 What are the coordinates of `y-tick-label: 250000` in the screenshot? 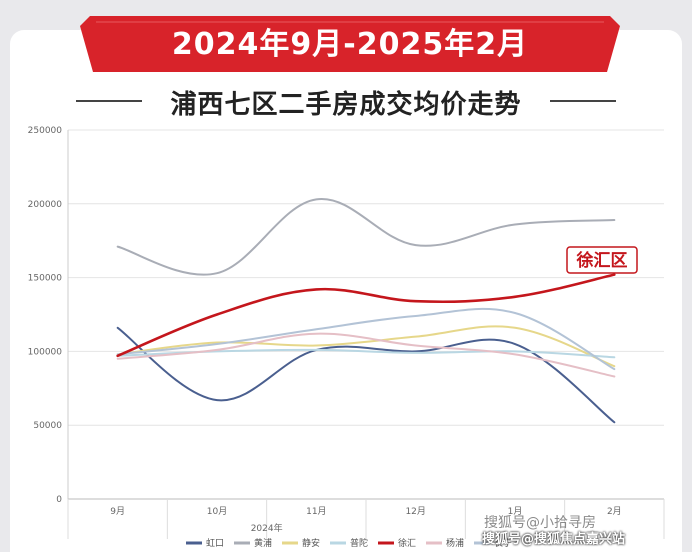 It's located at (45, 131).